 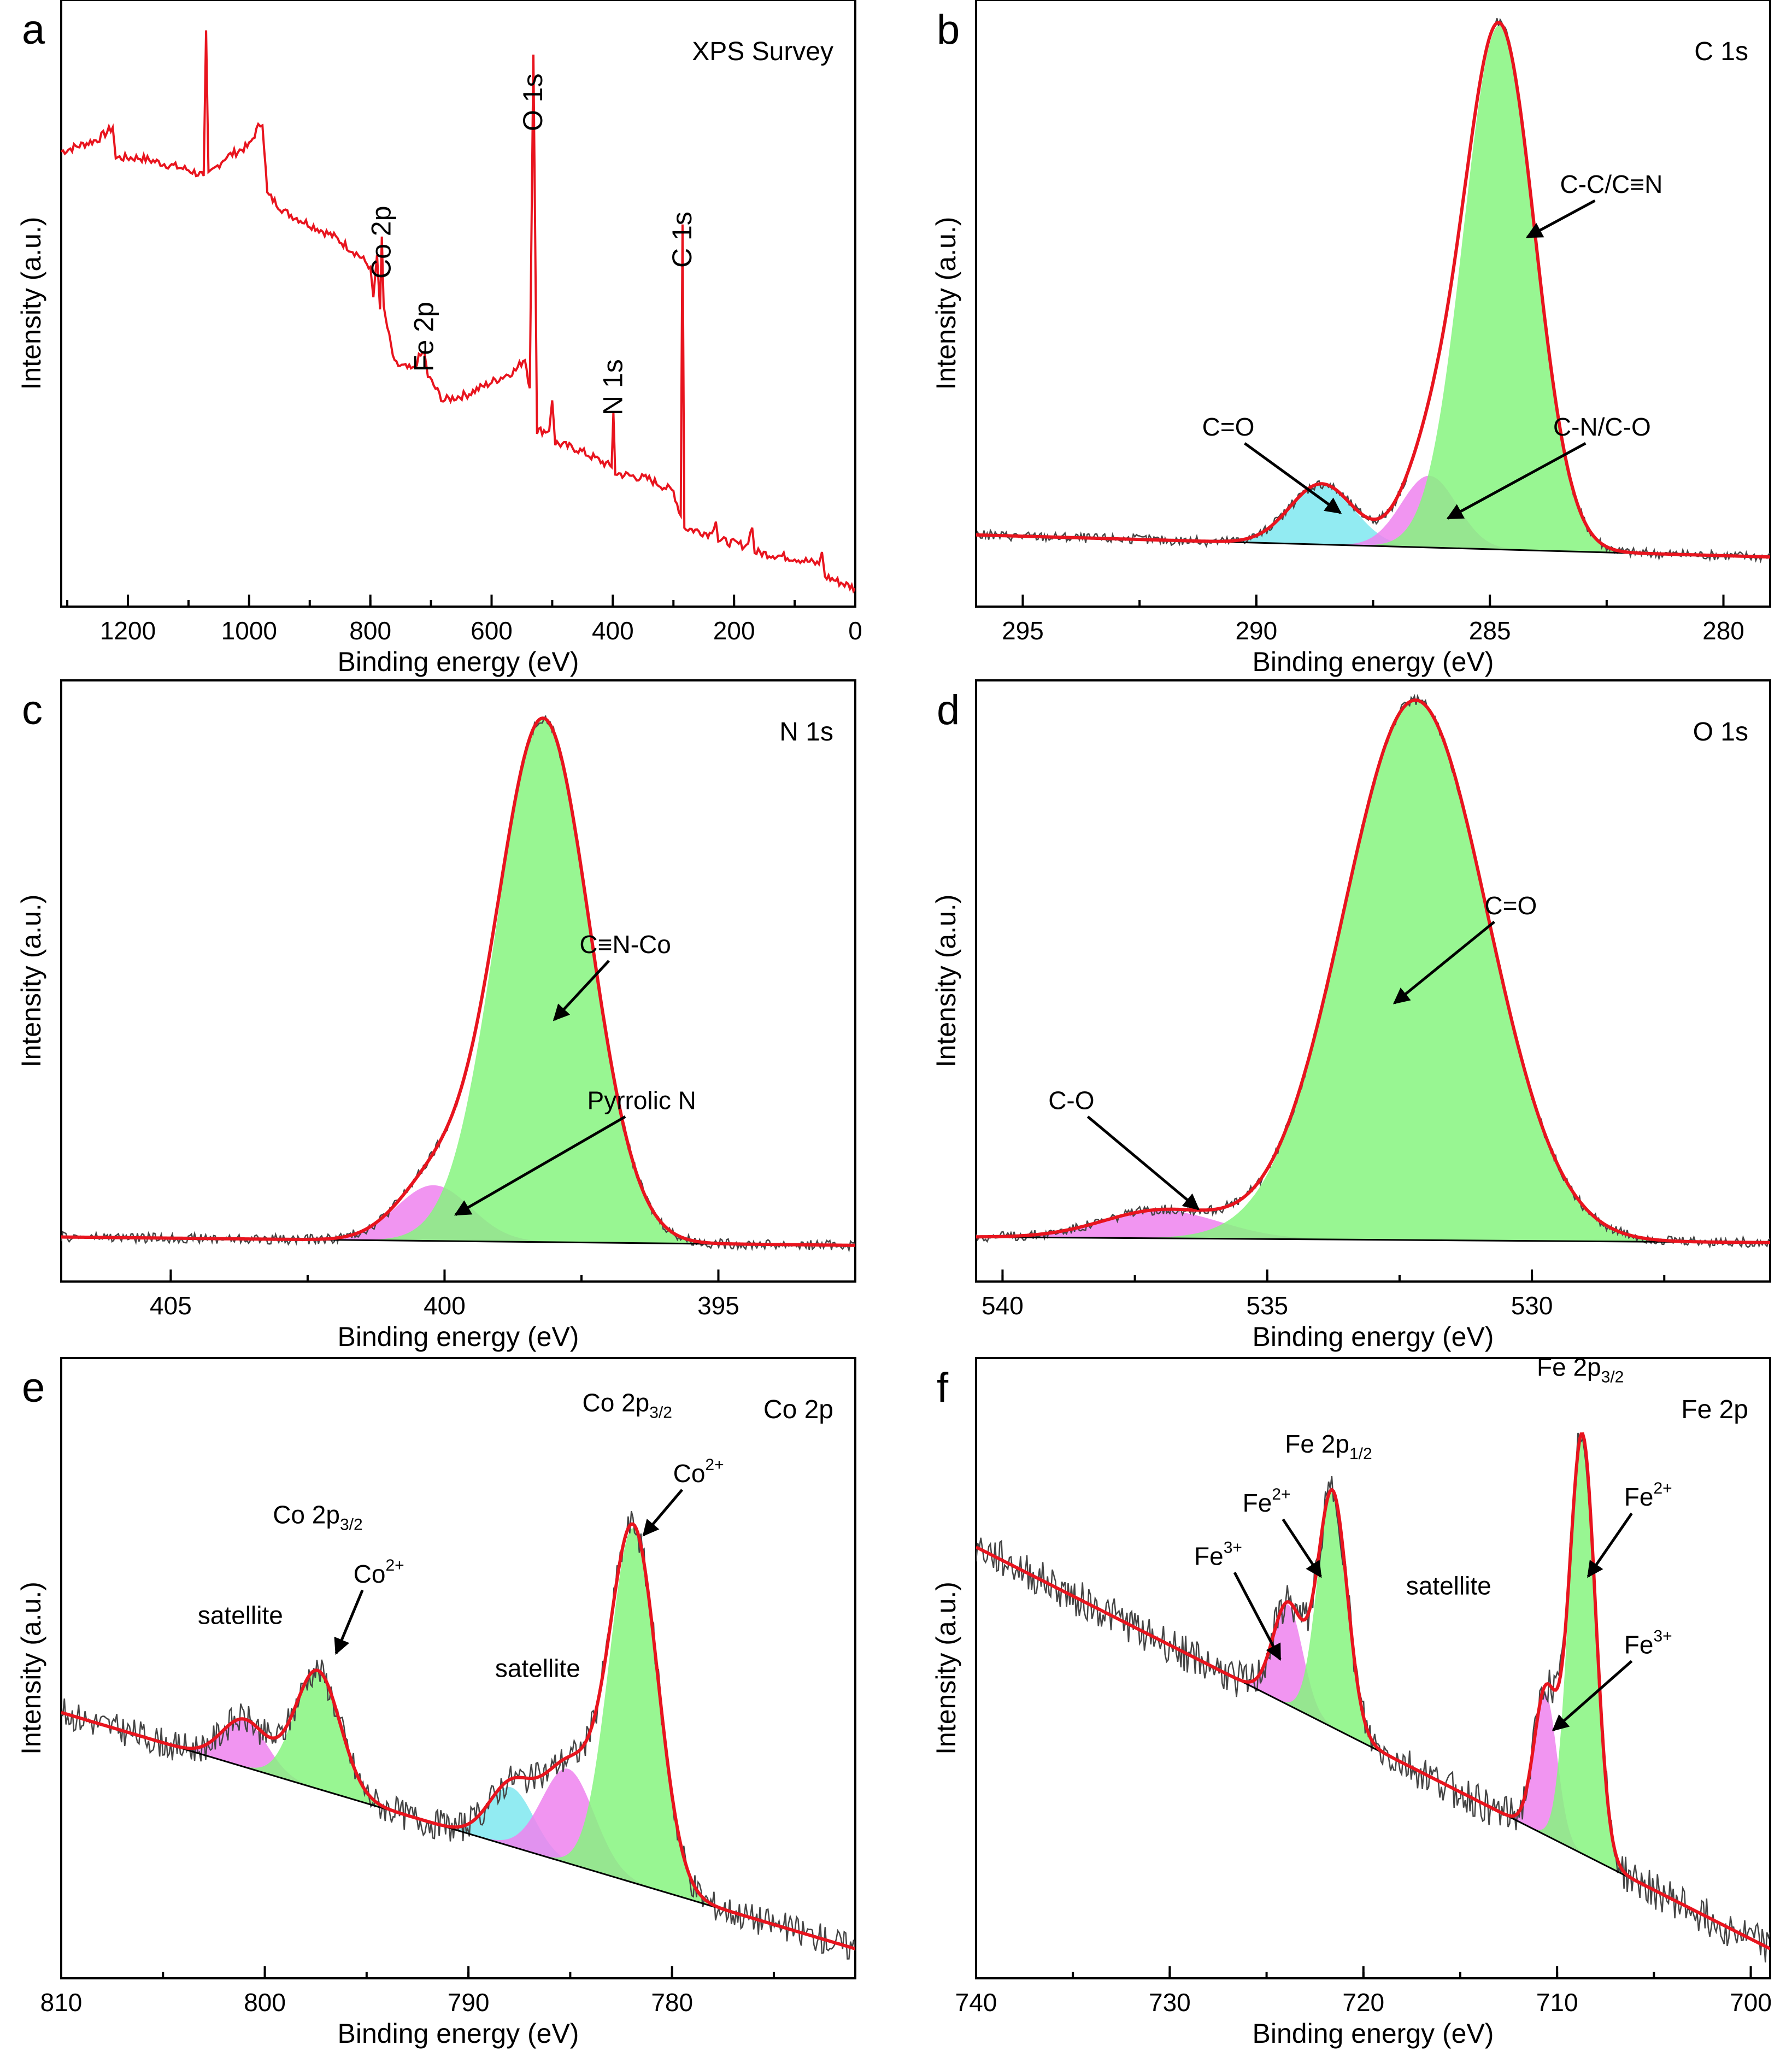 I want to click on background-line, so click(x=1373, y=1240).